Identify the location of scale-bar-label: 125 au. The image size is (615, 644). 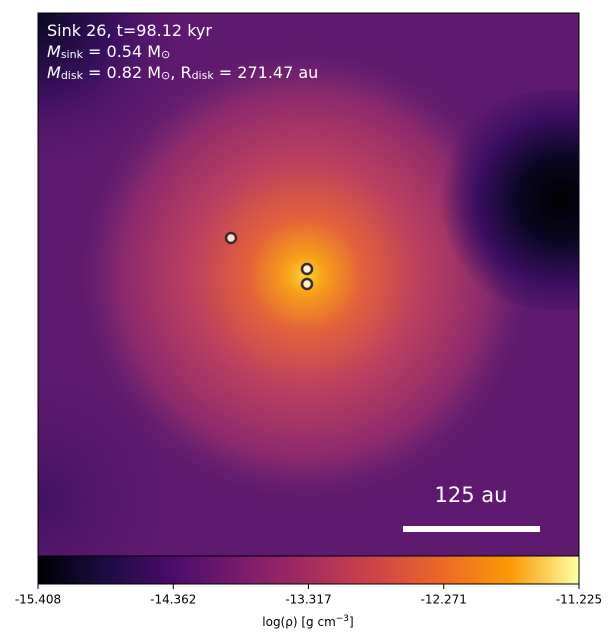
(471, 495).